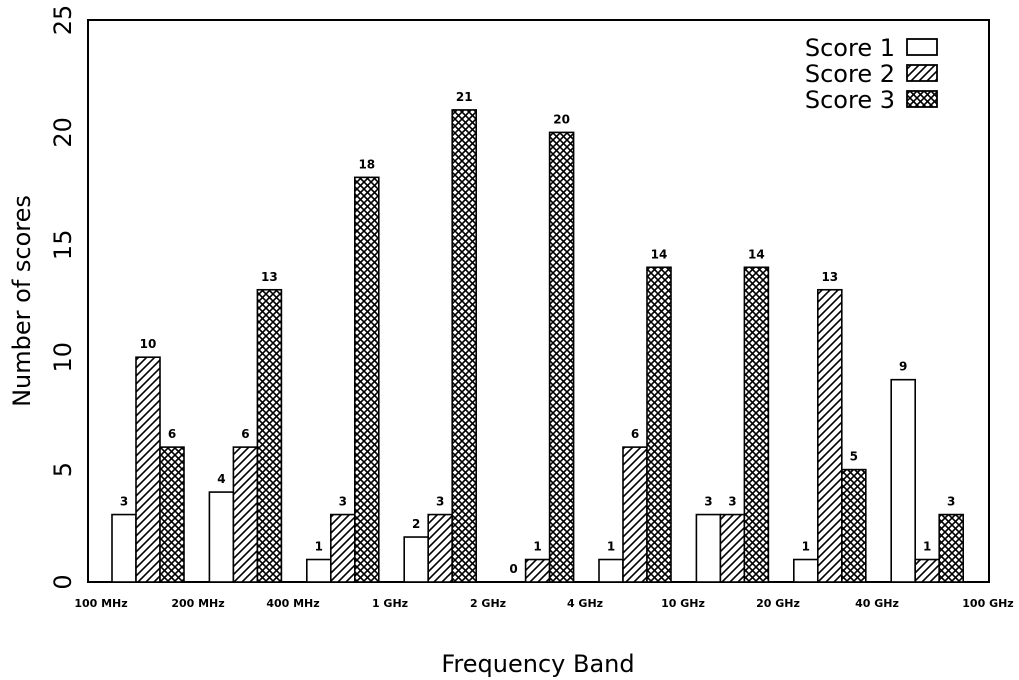 This screenshot has width=1019, height=680. I want to click on y-tick-label: 15, so click(63, 245).